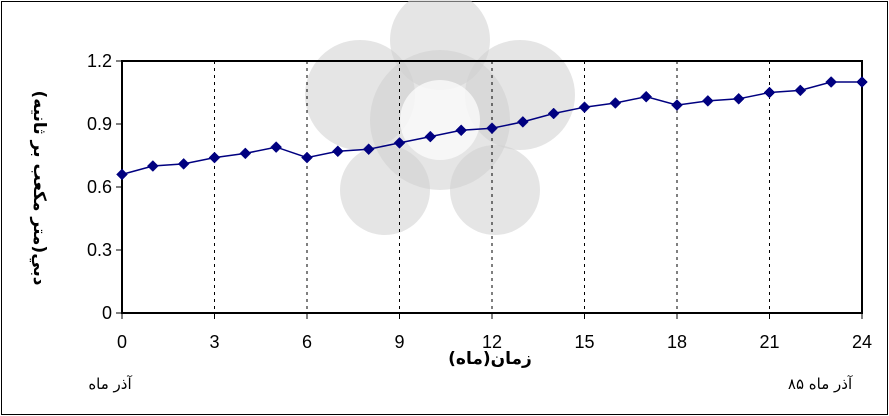 This screenshot has height=416, width=889. Describe the element at coordinates (99, 187) in the screenshot. I see `y-tick-label: 0.6` at that location.